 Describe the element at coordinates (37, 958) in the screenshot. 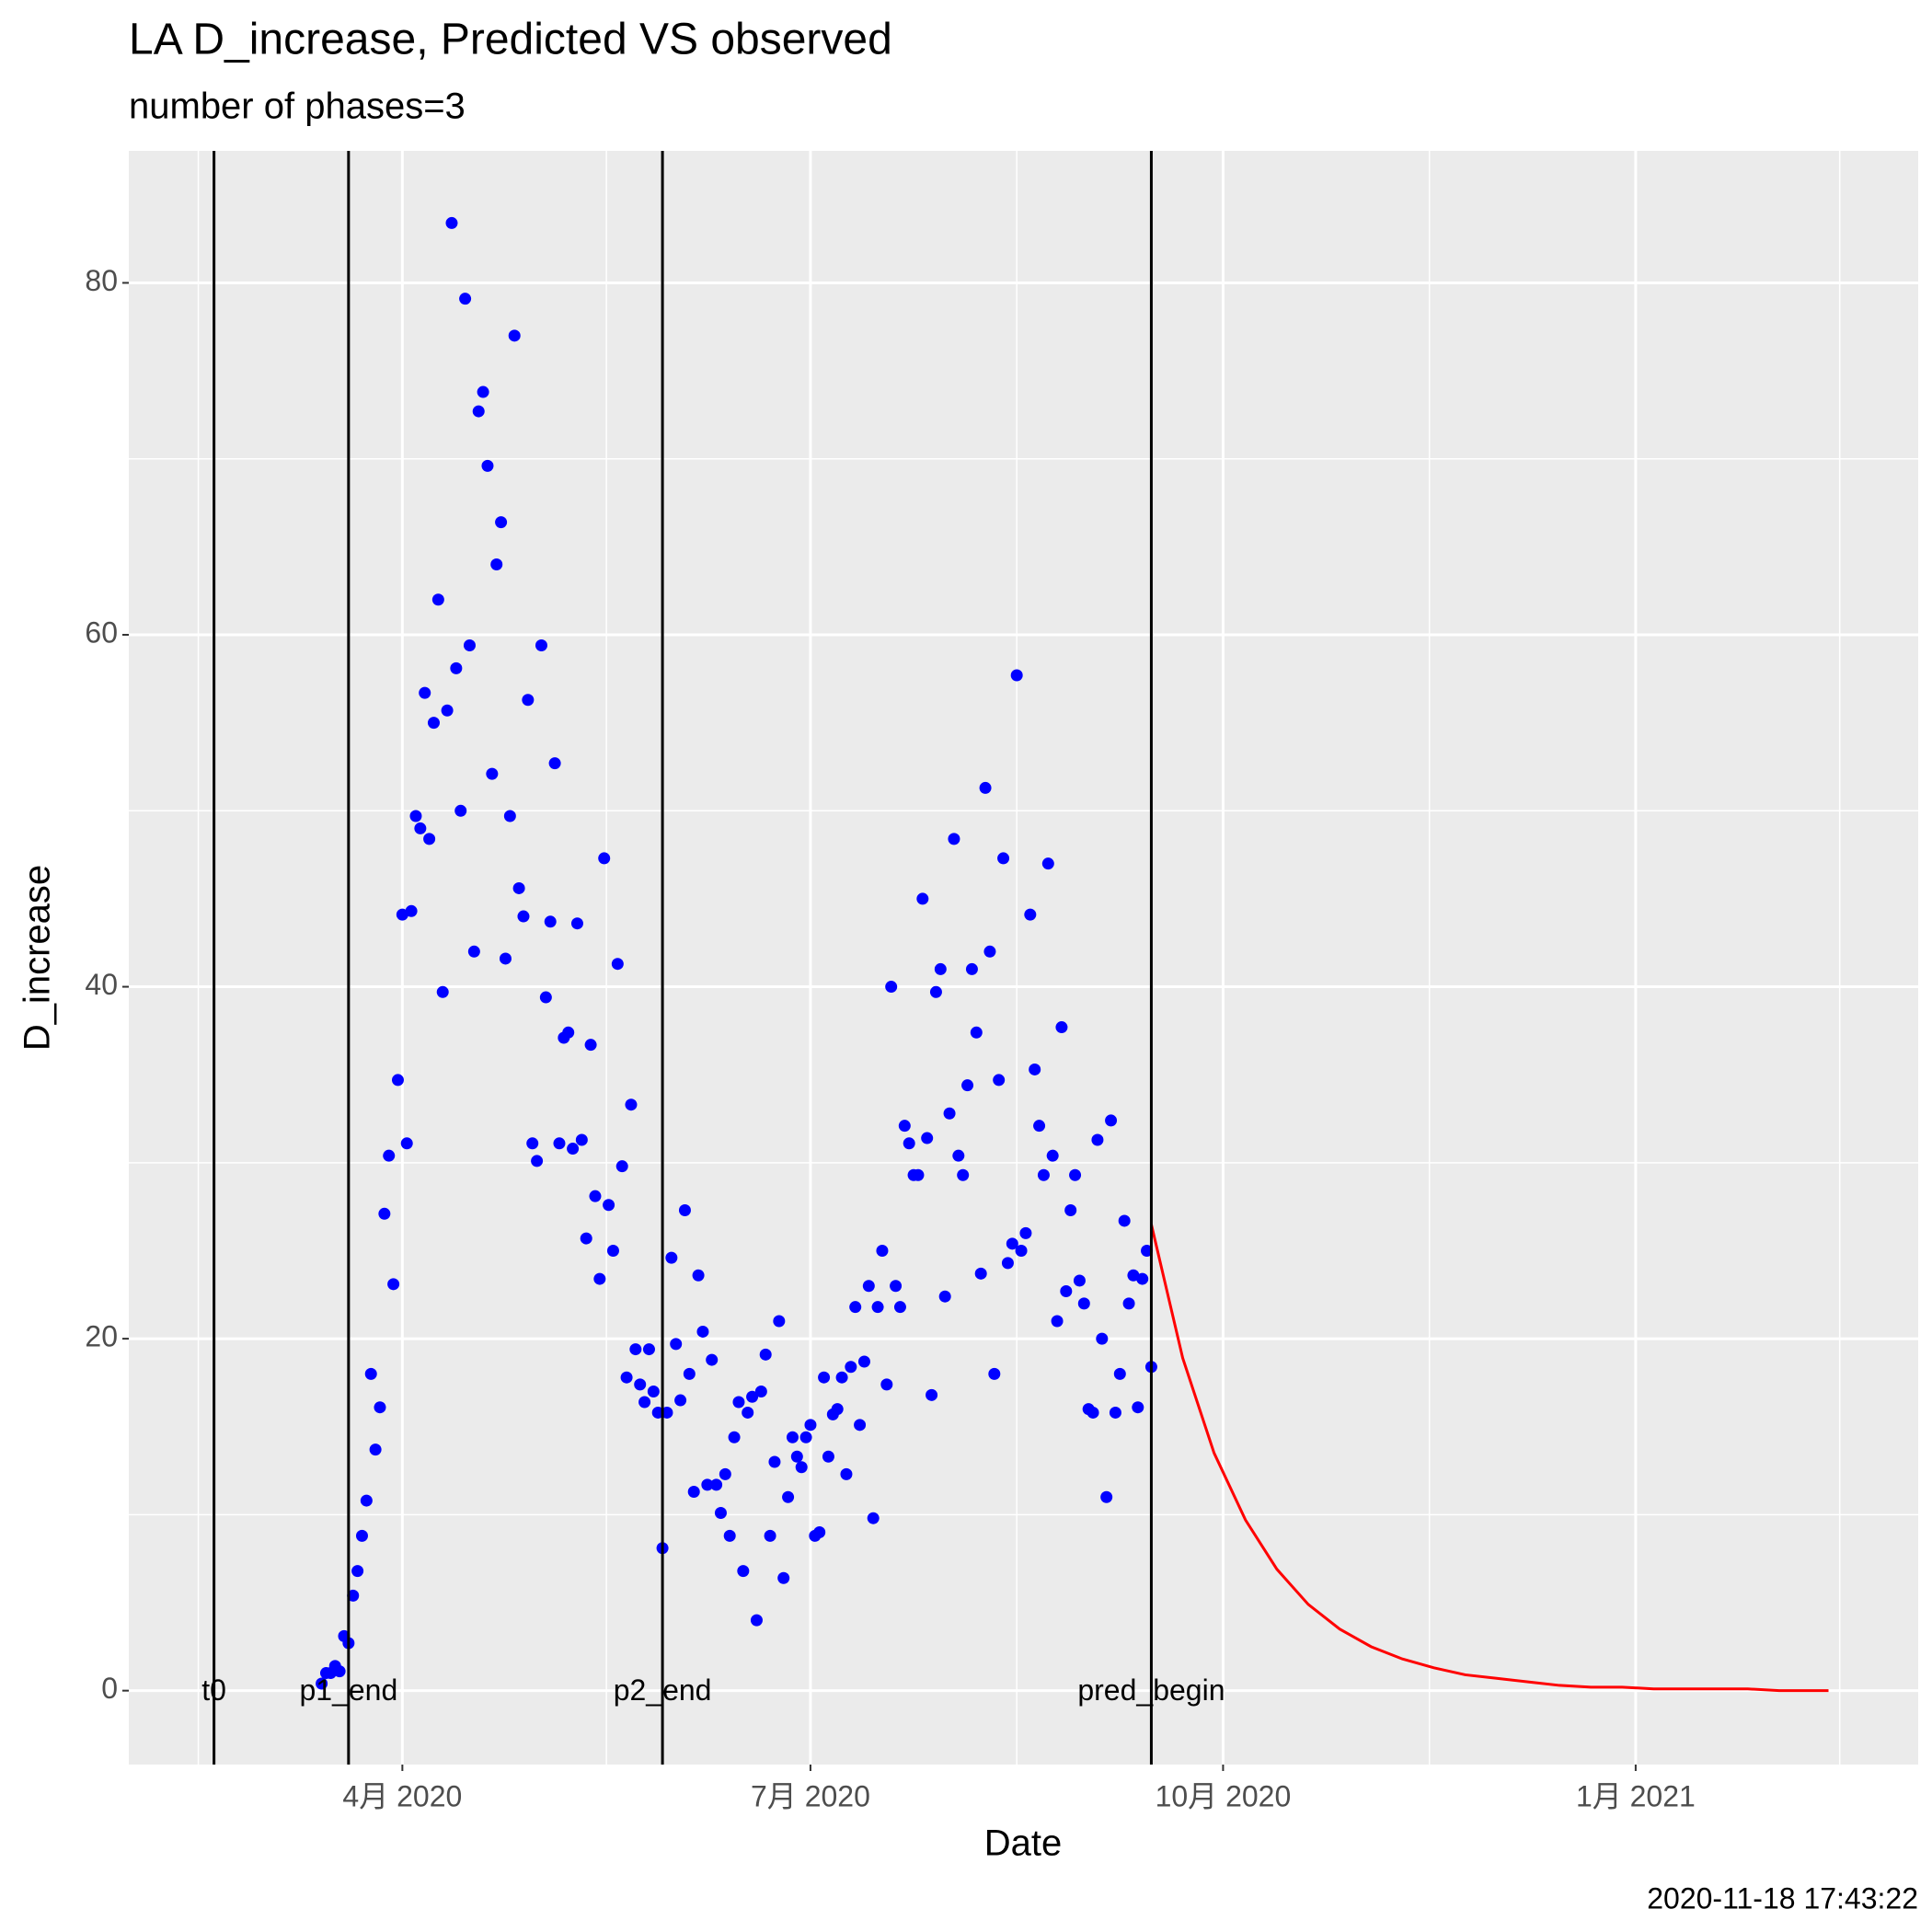

I see `y-axis-title: D_increase` at that location.